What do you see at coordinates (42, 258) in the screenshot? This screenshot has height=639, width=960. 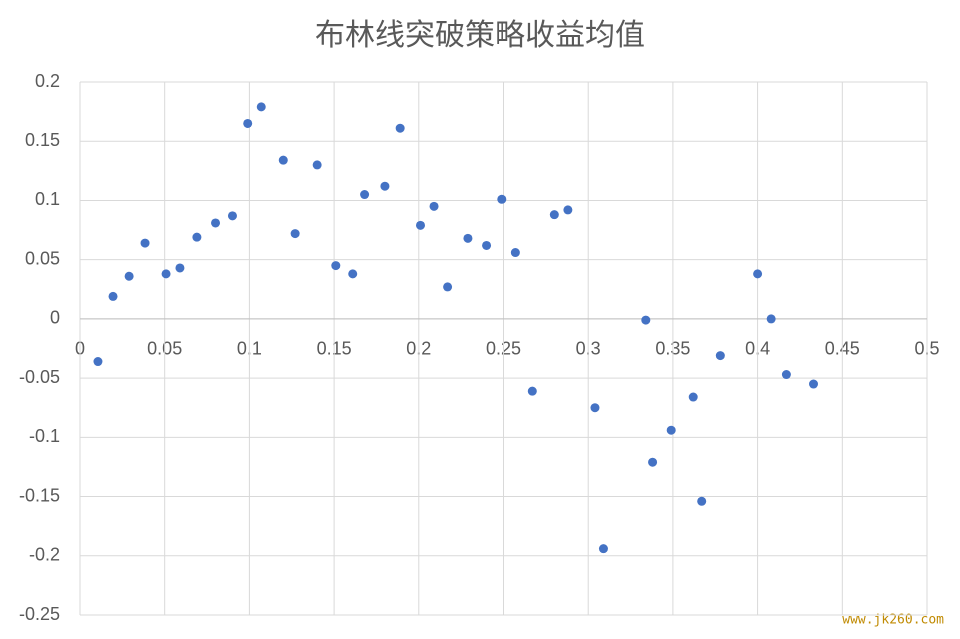 I see `y-tick-label: 0.05` at bounding box center [42, 258].